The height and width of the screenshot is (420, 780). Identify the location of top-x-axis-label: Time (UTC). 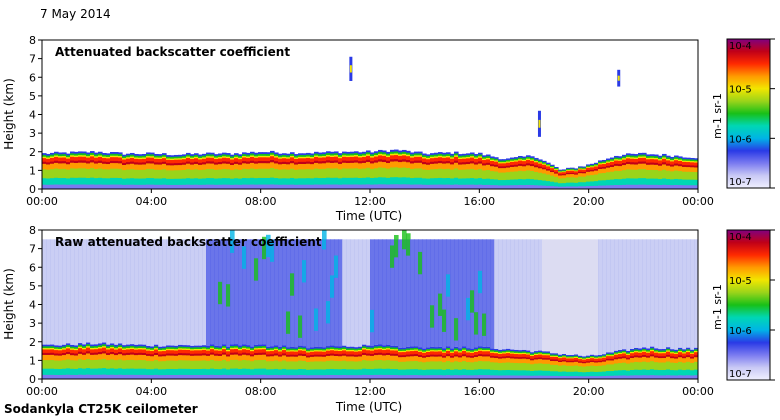
(368, 216).